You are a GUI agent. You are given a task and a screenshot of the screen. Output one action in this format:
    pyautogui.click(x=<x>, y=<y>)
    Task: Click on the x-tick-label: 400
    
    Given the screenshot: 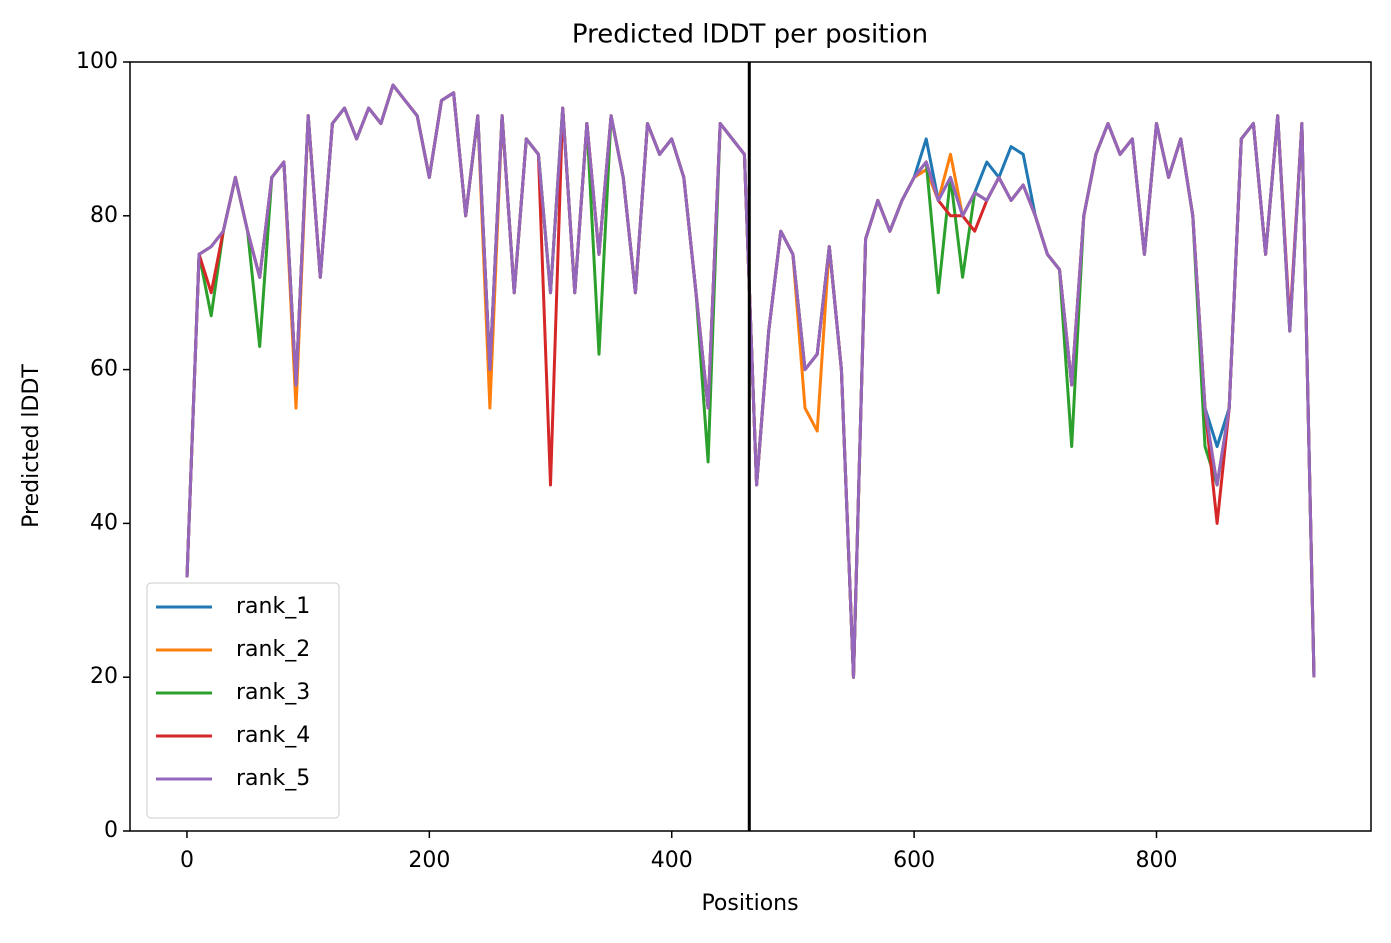 What is the action you would take?
    pyautogui.click(x=672, y=860)
    